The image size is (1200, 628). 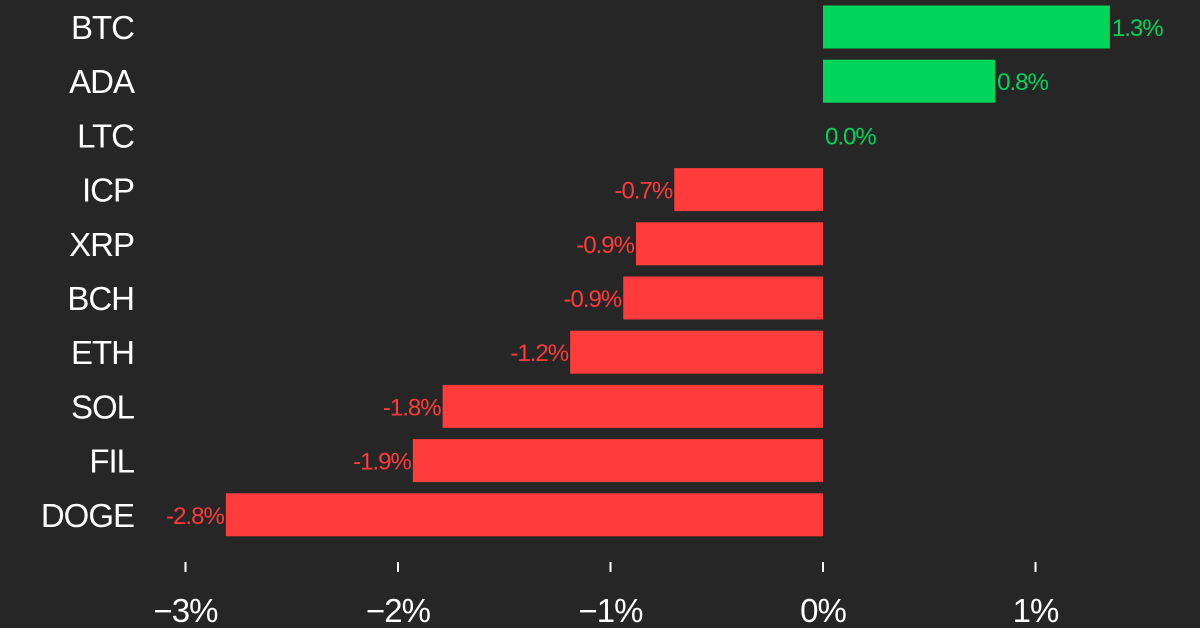 What do you see at coordinates (100, 298) in the screenshot?
I see `category-label-bch: BCH` at bounding box center [100, 298].